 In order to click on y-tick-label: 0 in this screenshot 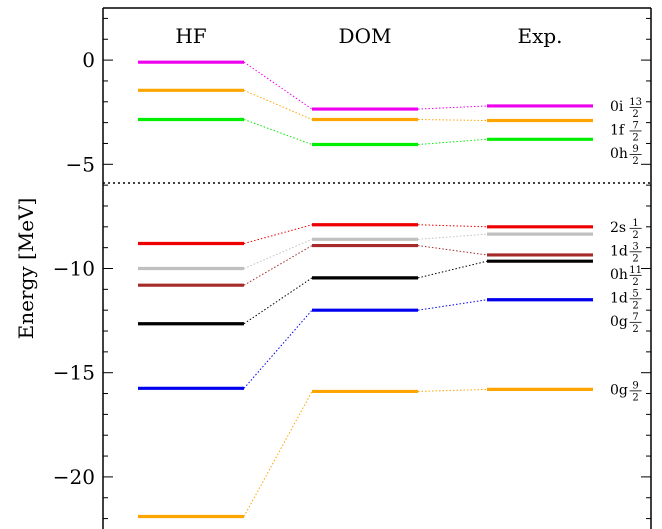, I will do `click(88, 60)`.